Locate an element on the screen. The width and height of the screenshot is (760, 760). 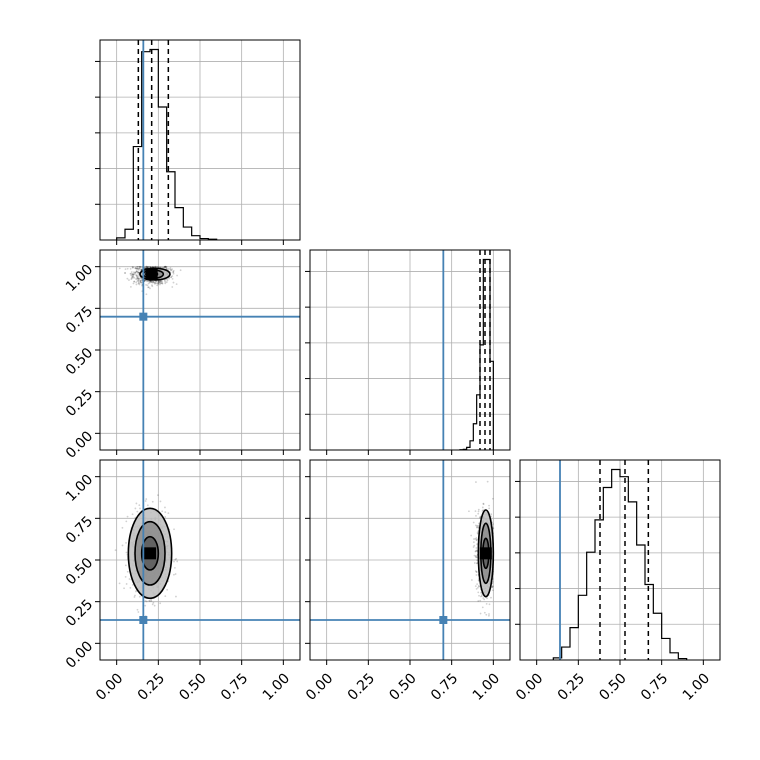
y-tick-label: 0.00 is located at coordinates (79, 654).